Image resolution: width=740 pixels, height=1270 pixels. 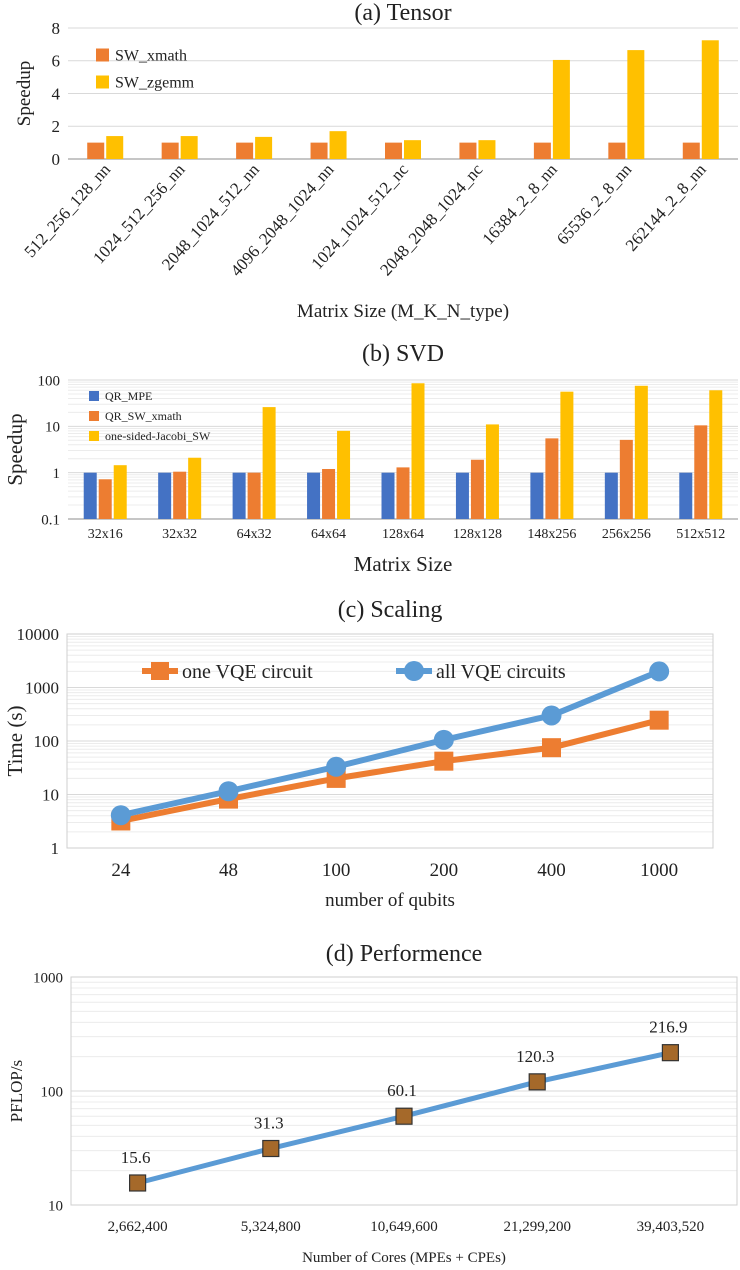 What do you see at coordinates (269, 1123) in the screenshot?
I see `data-label: 31.3` at bounding box center [269, 1123].